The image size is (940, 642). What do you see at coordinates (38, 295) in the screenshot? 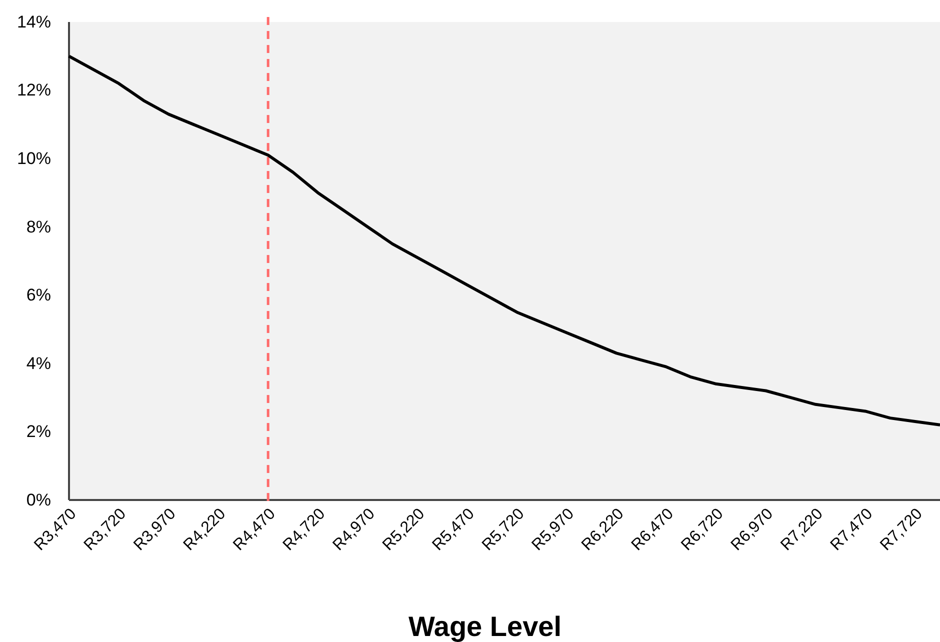
I see `y-tick-label: 6%` at bounding box center [38, 295].